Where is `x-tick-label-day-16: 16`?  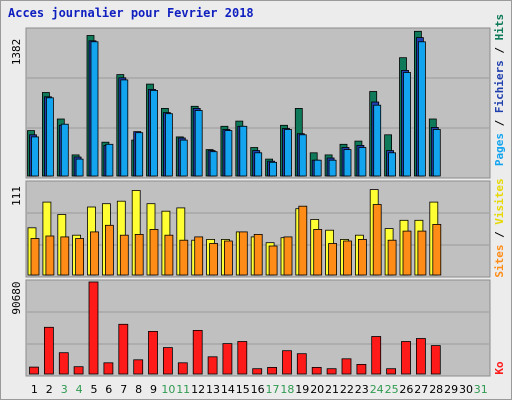 x-tick-label-day-16: 16 is located at coordinates (258, 389).